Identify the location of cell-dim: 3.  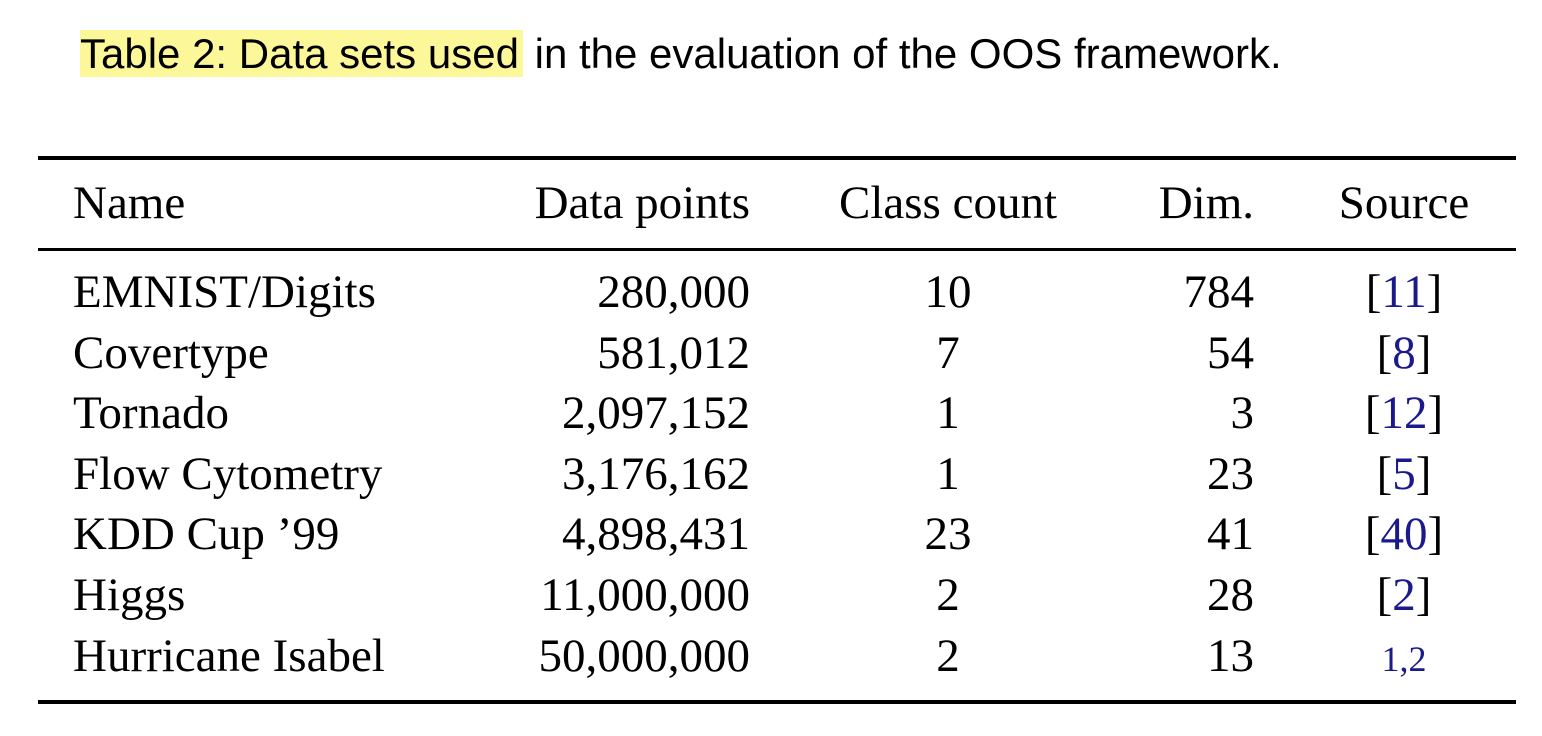
(1242, 413).